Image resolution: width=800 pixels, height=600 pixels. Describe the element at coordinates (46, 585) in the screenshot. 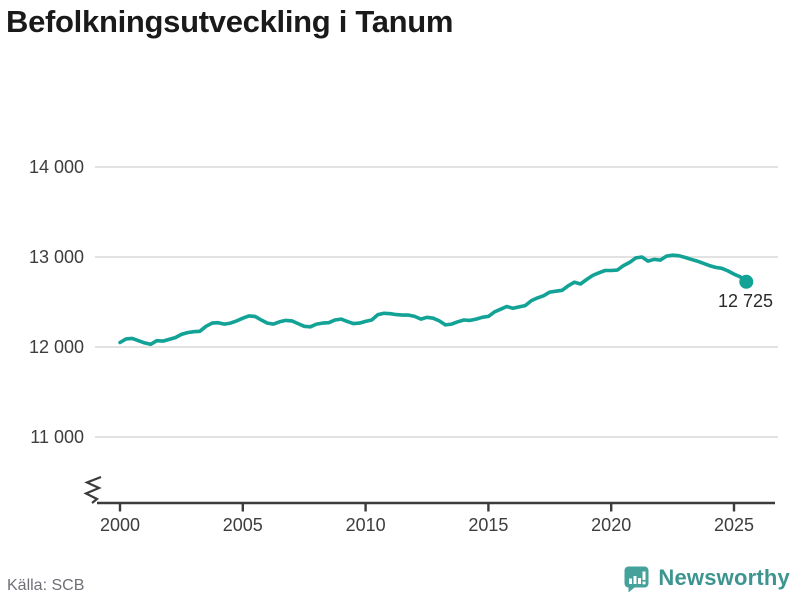

I see `source-label: Källa: SCB` at that location.